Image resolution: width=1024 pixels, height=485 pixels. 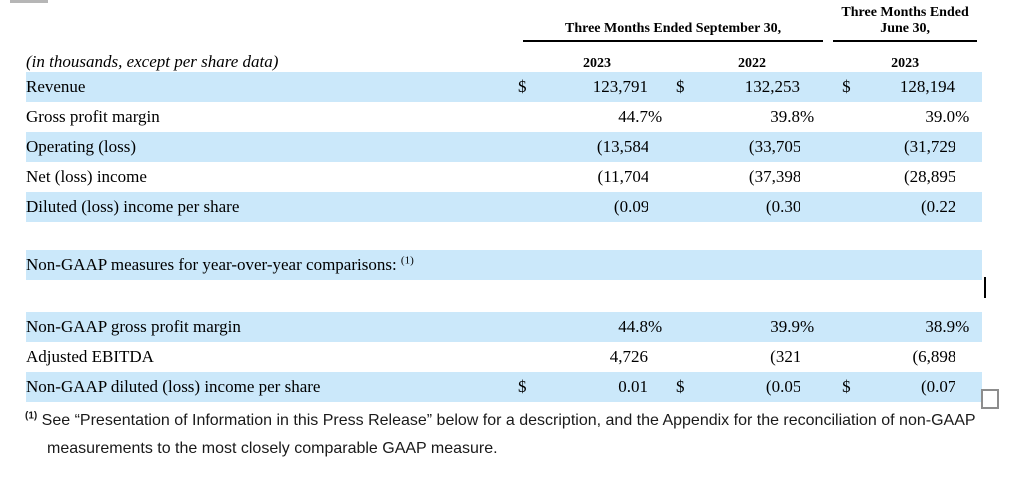 What do you see at coordinates (905, 28) in the screenshot?
I see `column-group-q2-line2: June 30,` at bounding box center [905, 28].